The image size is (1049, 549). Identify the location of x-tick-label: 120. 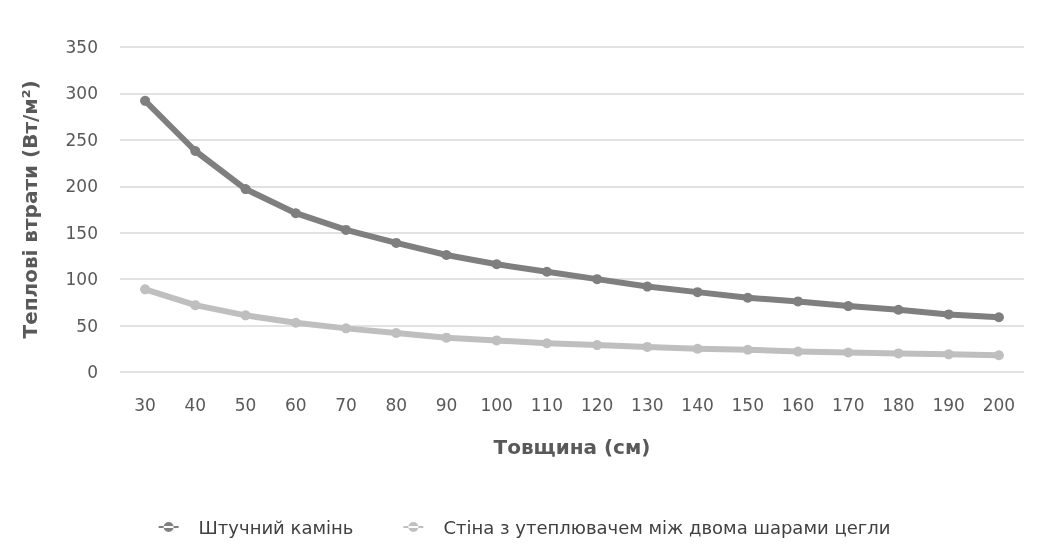
(597, 404).